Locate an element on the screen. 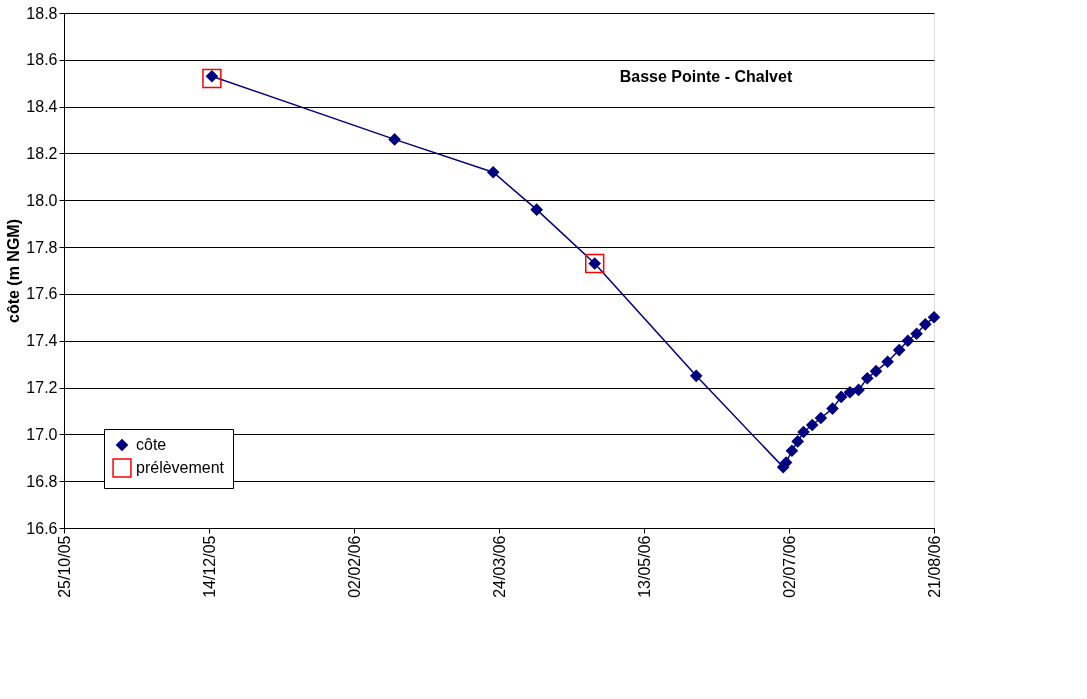 The image size is (1087, 699). y-tick-label: 17.6 is located at coordinates (42, 294).